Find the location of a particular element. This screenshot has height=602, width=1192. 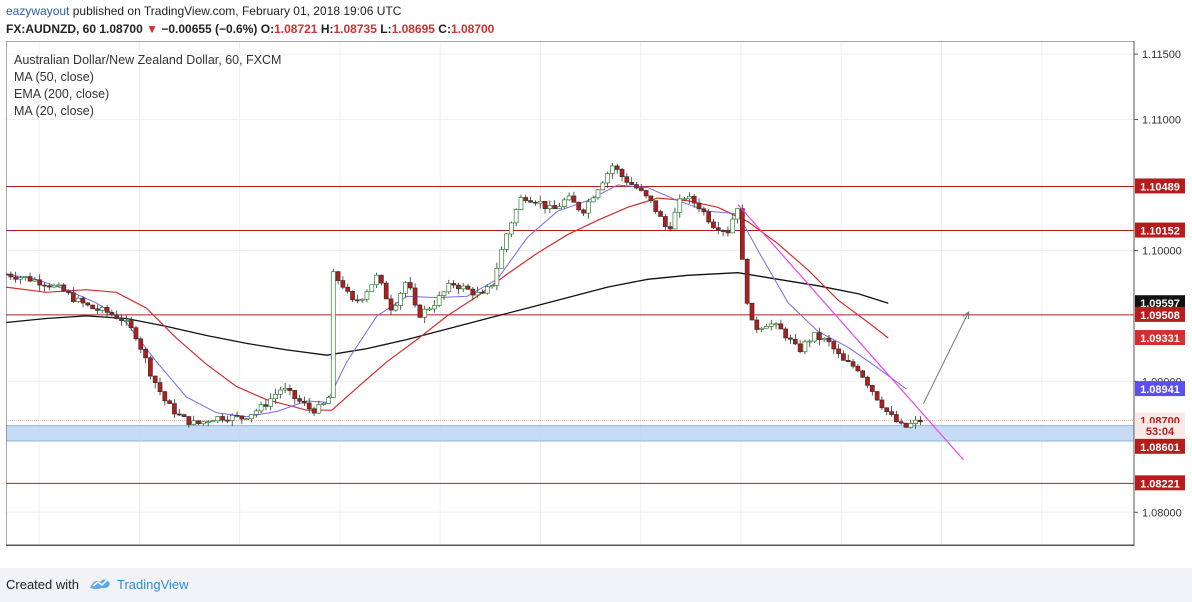

change-down-icon: ▼ is located at coordinates (152, 29).